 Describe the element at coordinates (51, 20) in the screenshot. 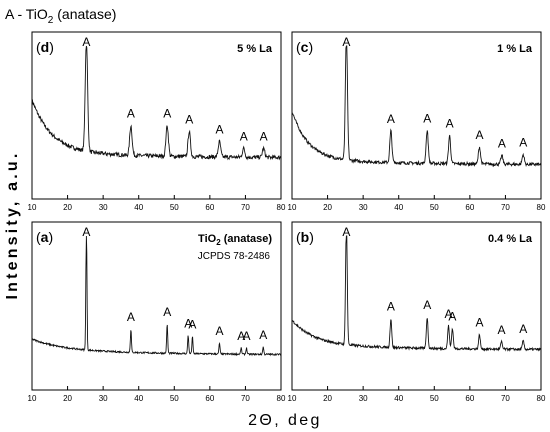

I see `anatase-legend-subscript: 2` at that location.